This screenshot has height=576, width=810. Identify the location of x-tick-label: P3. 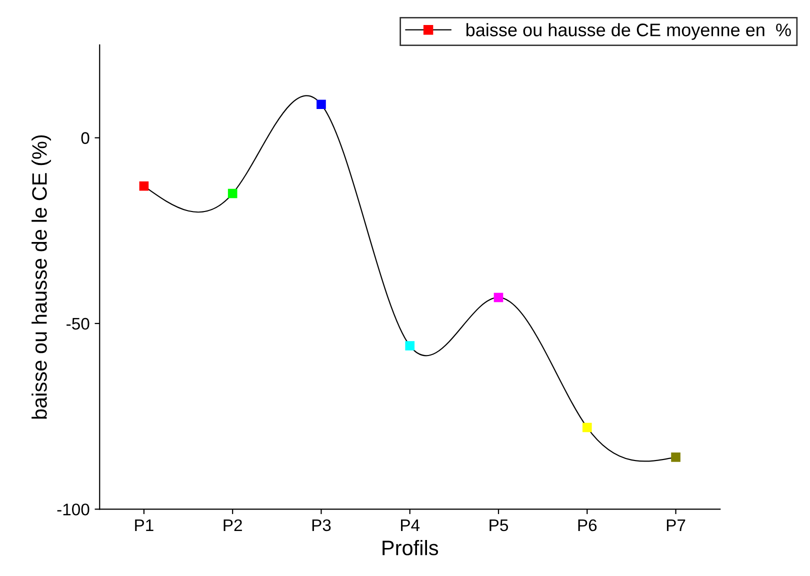
(321, 525).